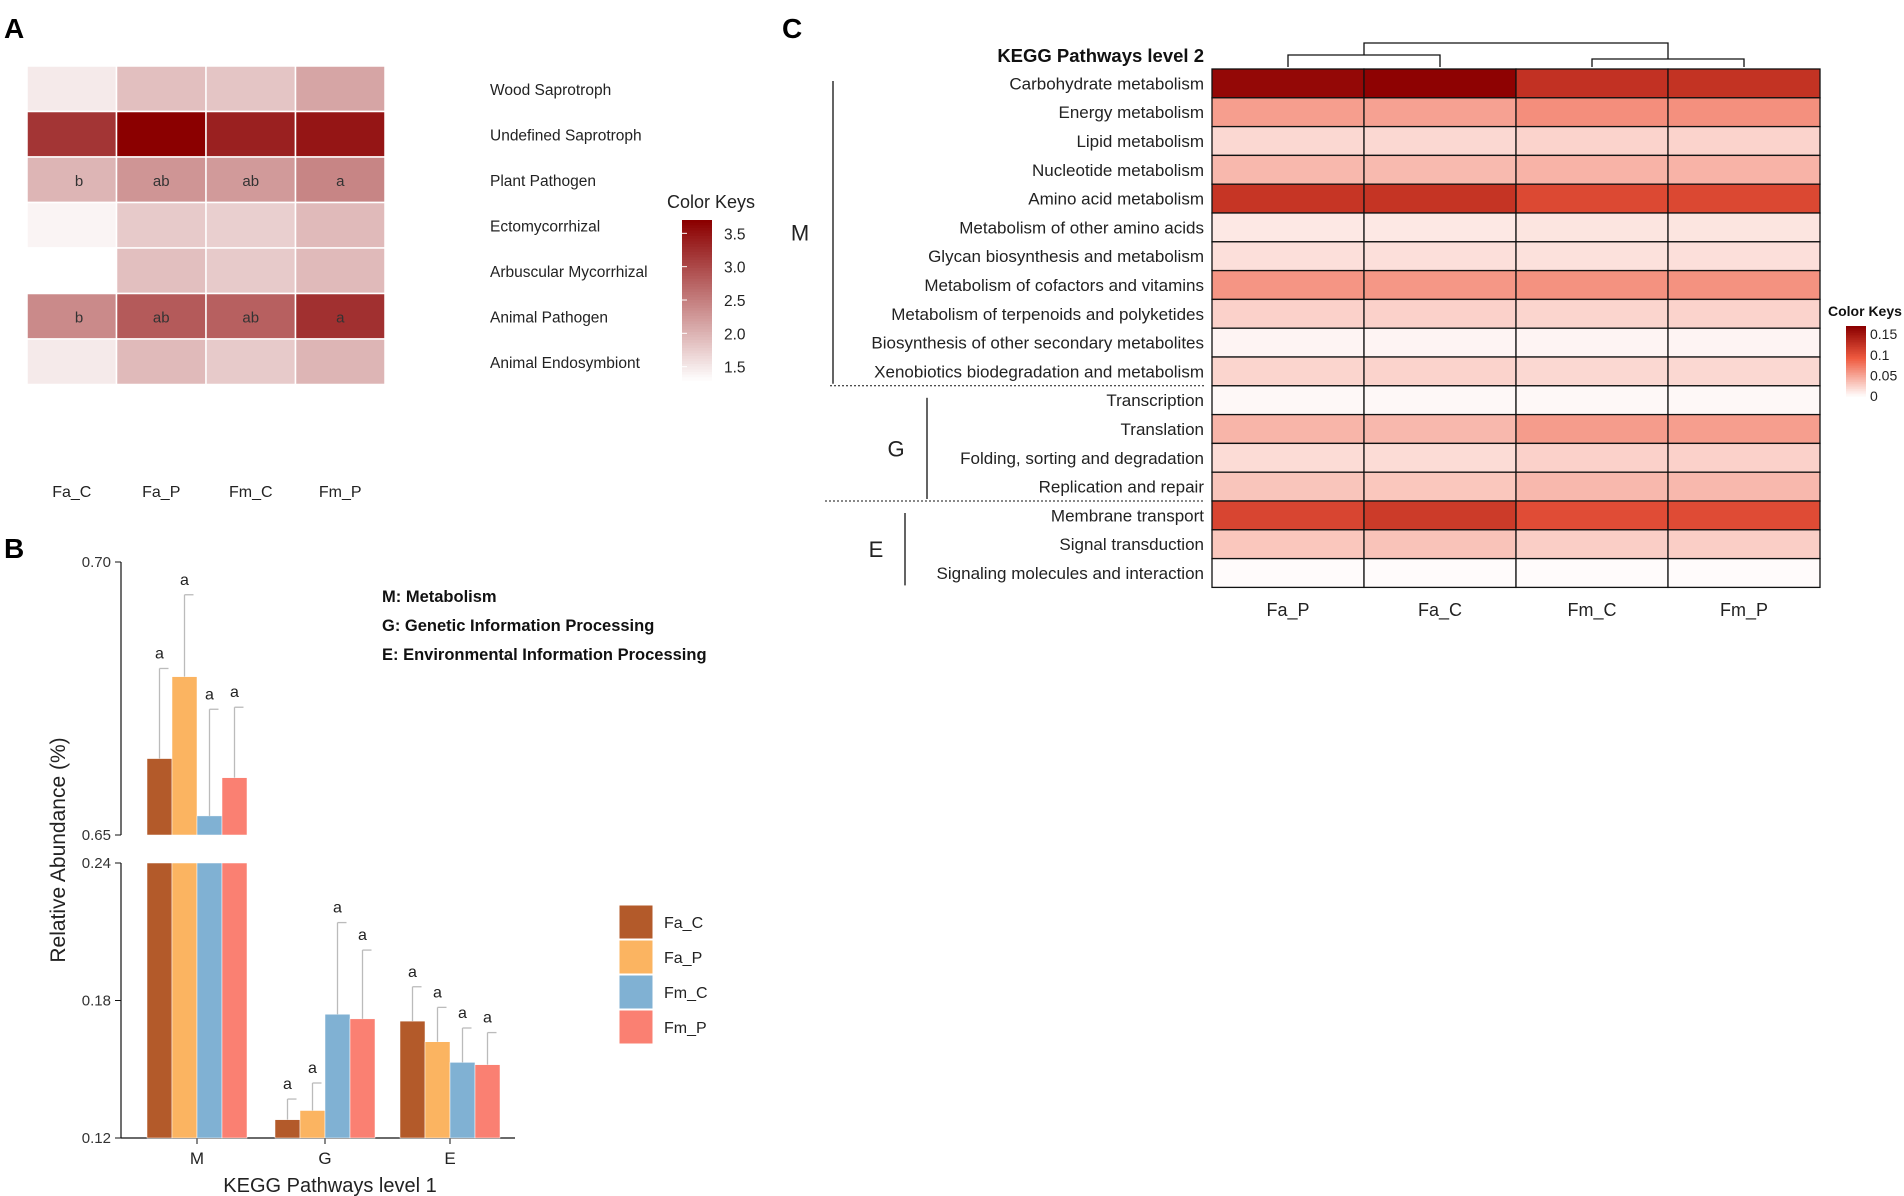 The height and width of the screenshot is (1196, 1904). I want to click on heat-cell-amino-acid-metabolism-fm-p, so click(1744, 198).